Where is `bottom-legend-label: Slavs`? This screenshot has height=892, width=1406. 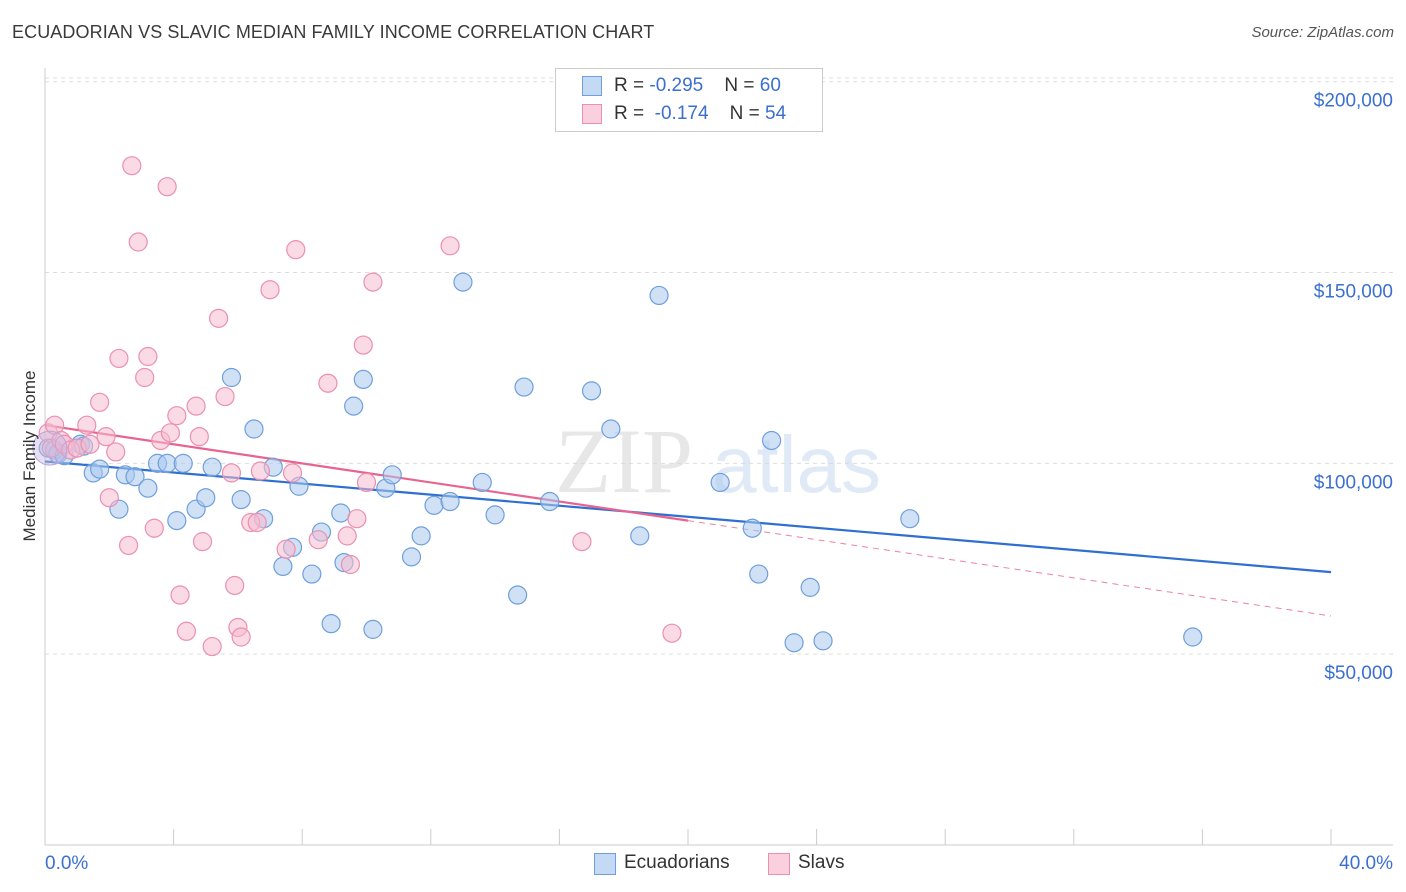 bottom-legend-label: Slavs is located at coordinates (821, 862).